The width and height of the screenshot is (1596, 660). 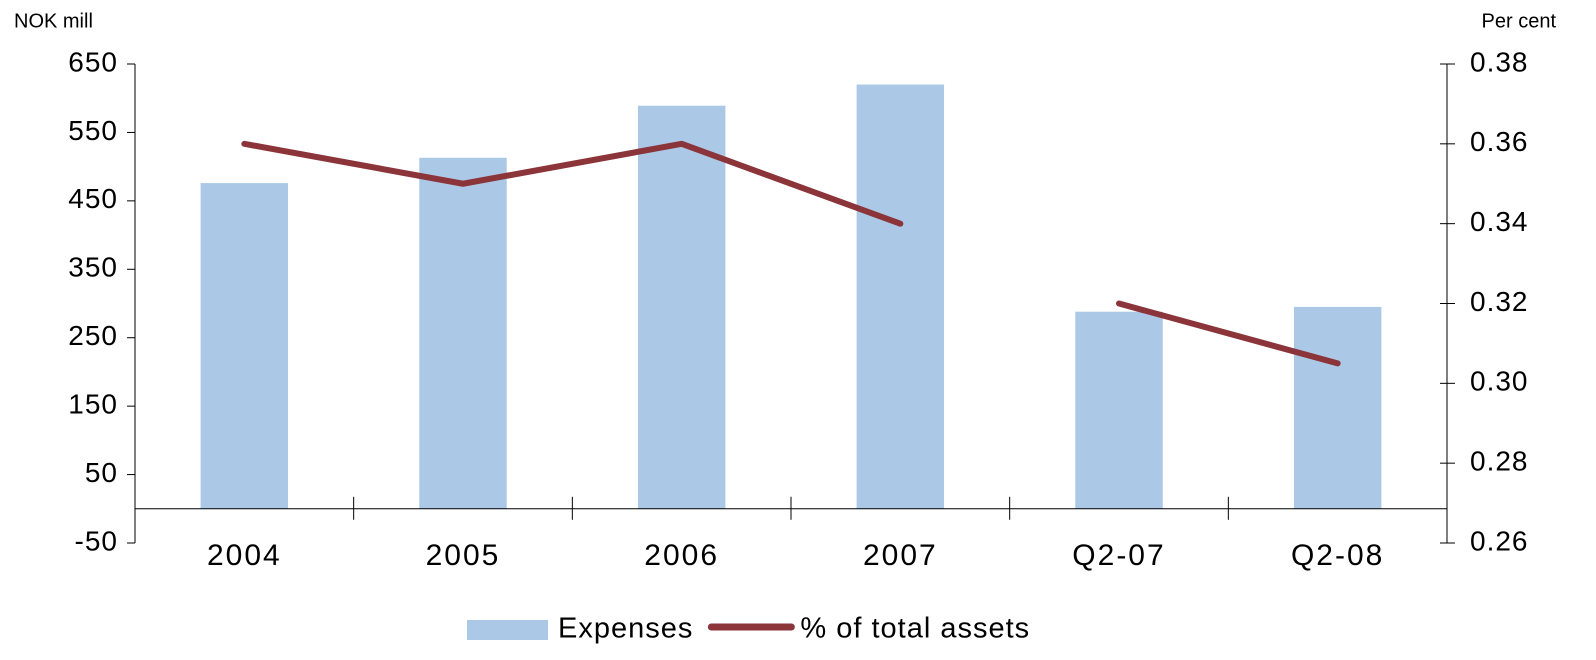 I want to click on y-axis-title: NOK mill, so click(x=53, y=21).